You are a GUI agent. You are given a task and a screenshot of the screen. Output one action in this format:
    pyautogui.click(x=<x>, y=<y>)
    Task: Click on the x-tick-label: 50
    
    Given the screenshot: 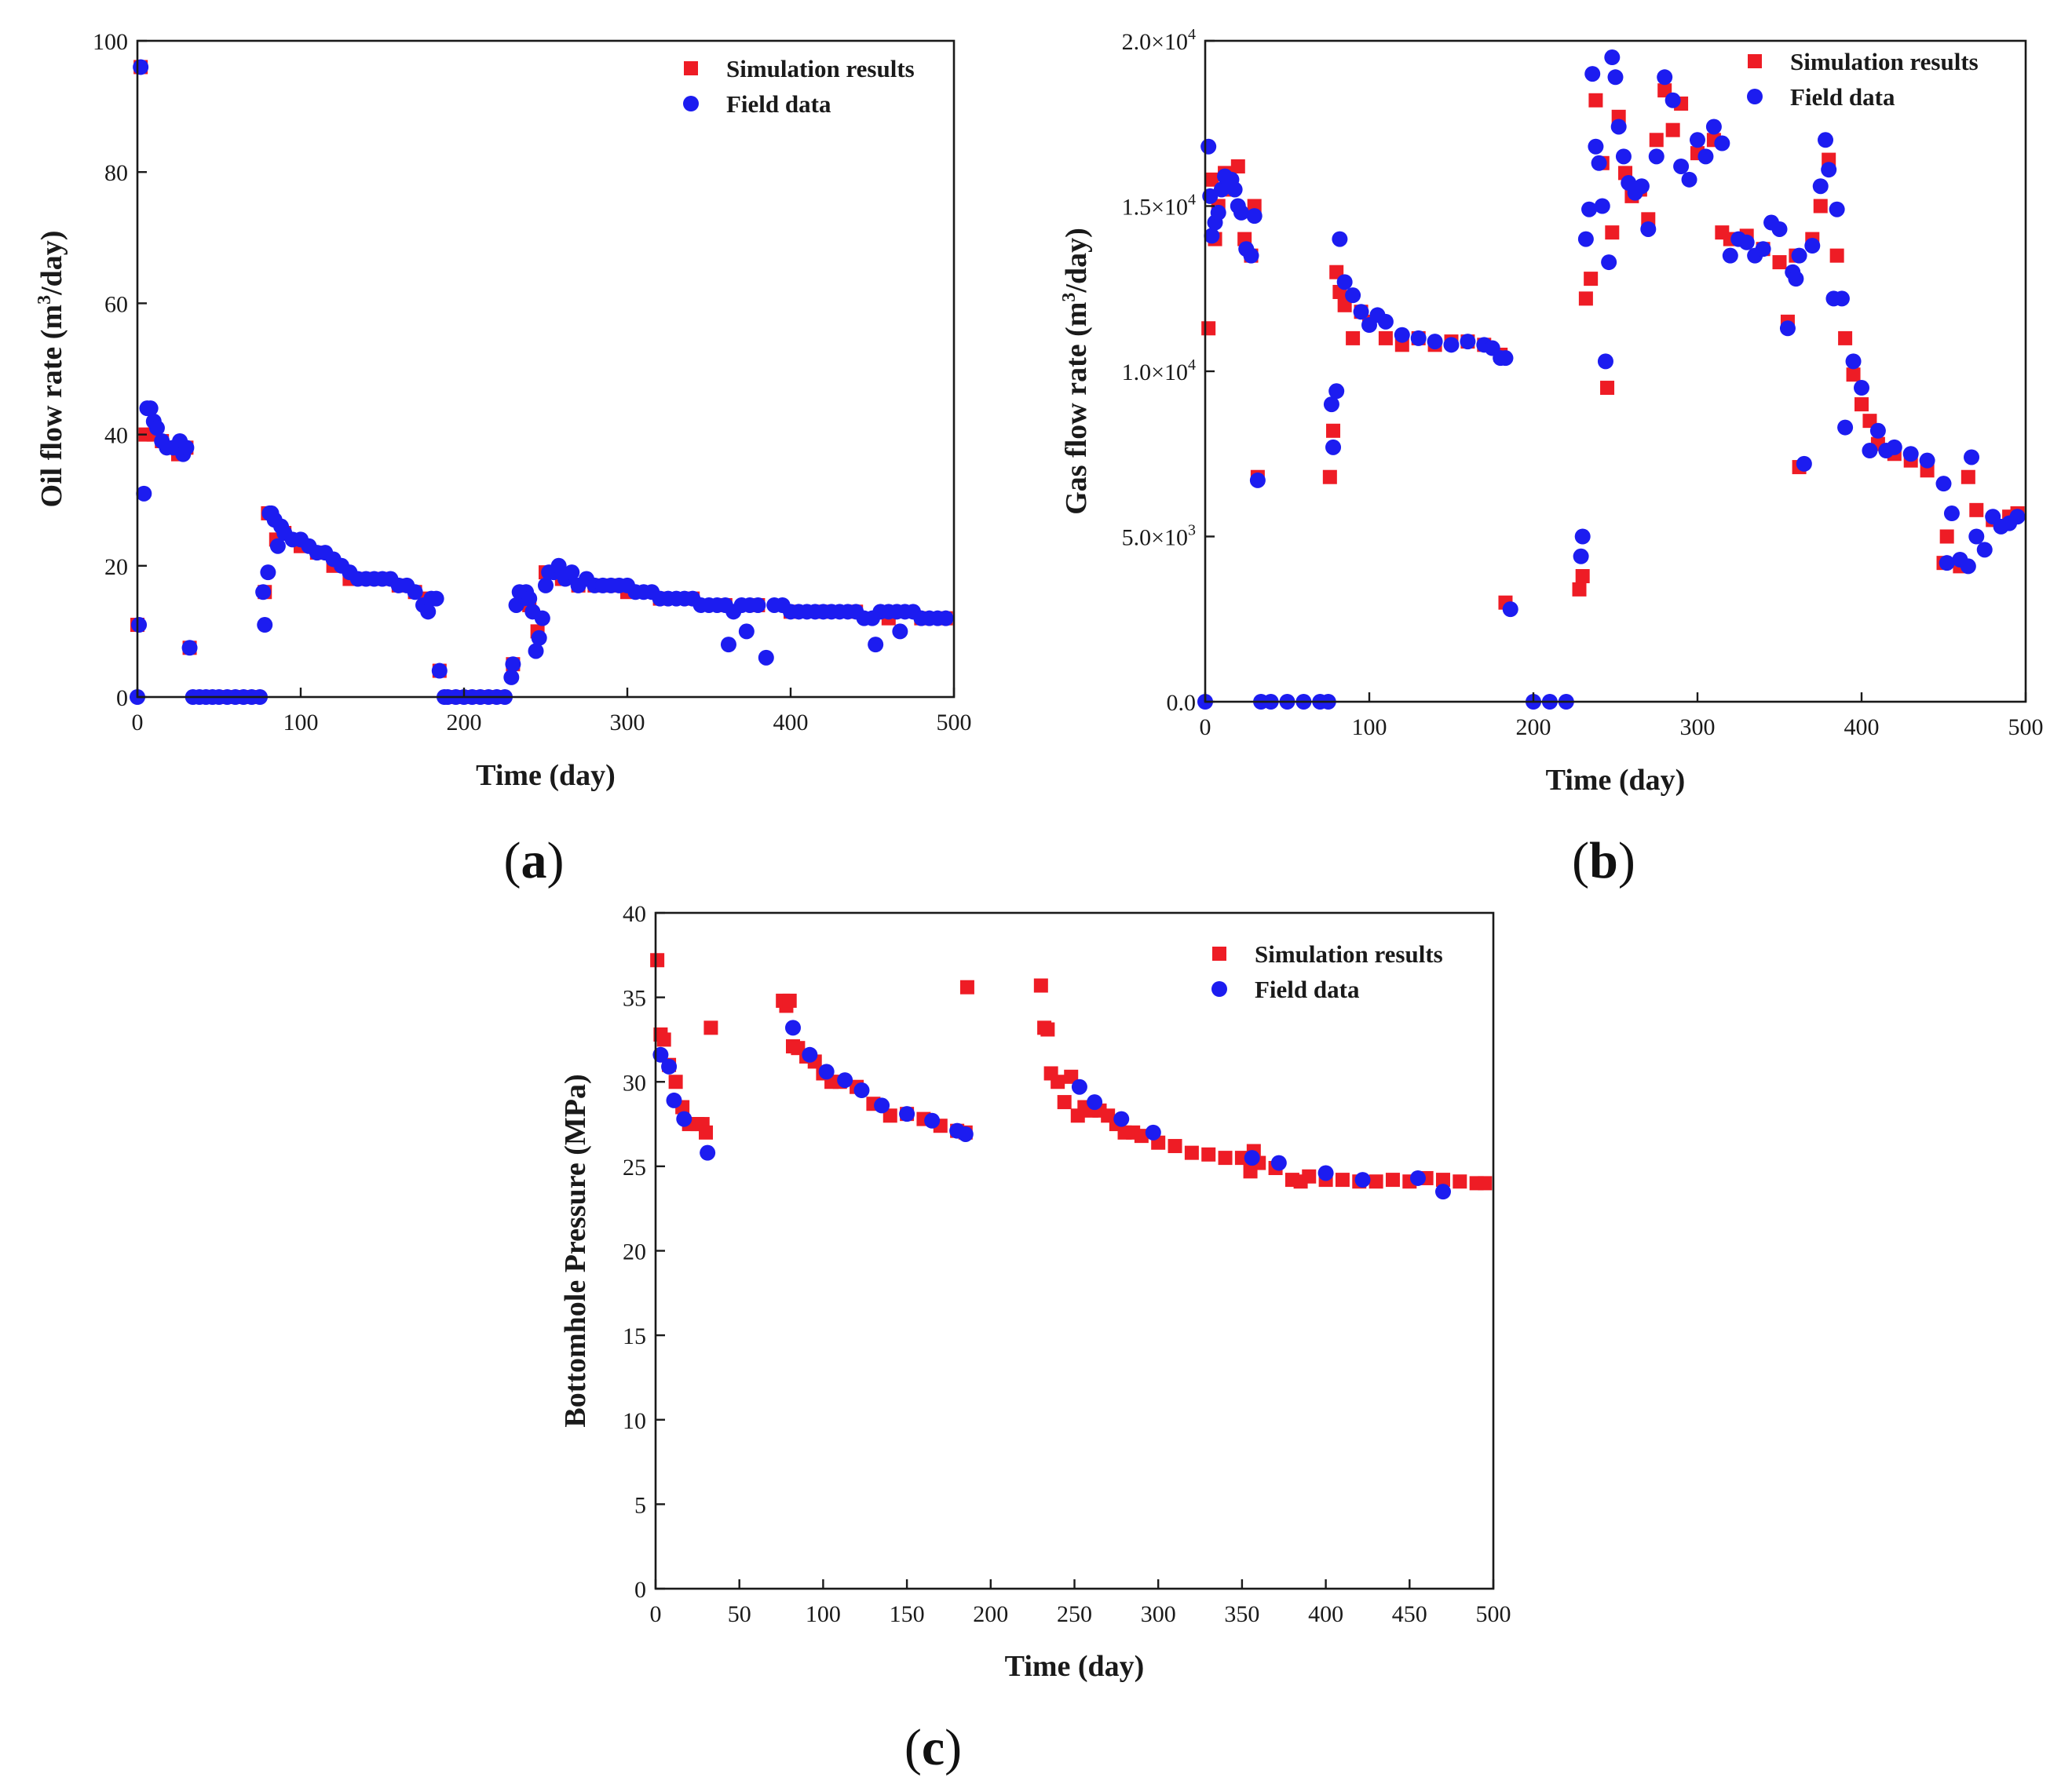 What is the action you would take?
    pyautogui.click(x=740, y=1614)
    